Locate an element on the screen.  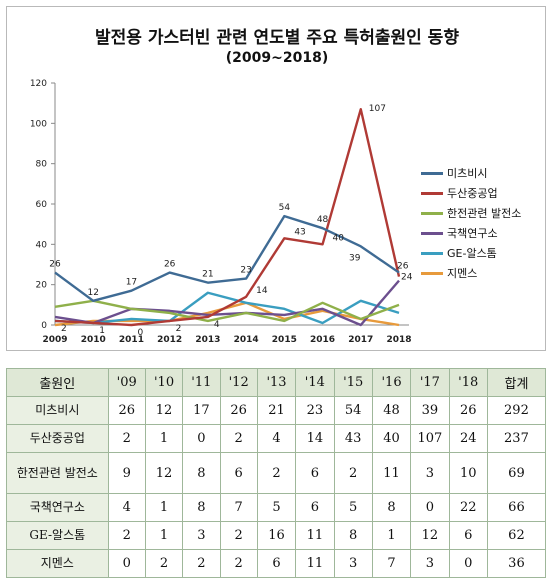
total-cell: 69 is located at coordinates (516, 473).